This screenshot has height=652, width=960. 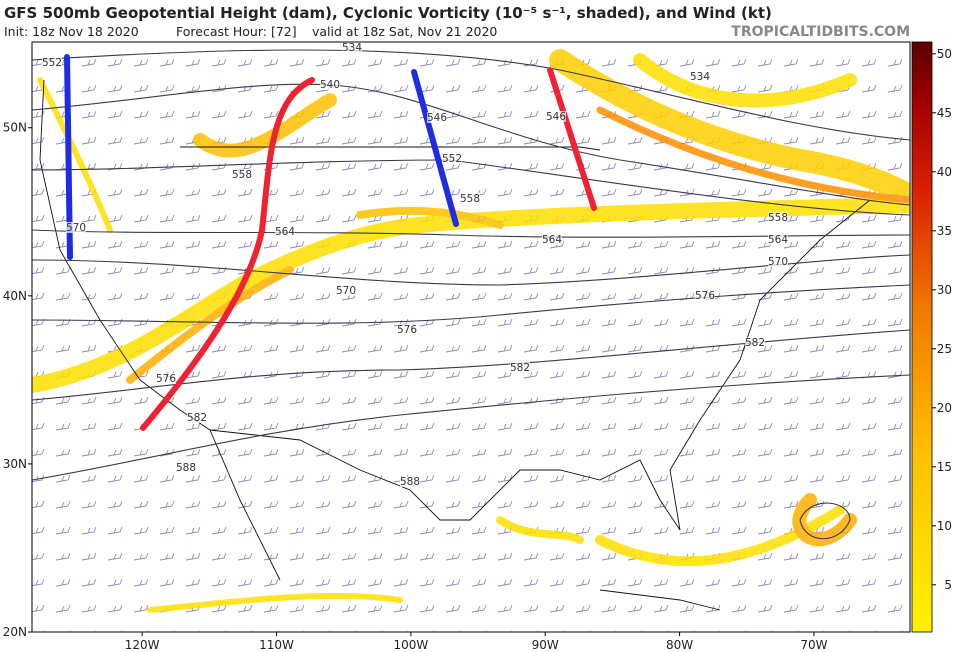 I want to click on contour-label: 540, so click(x=330, y=85).